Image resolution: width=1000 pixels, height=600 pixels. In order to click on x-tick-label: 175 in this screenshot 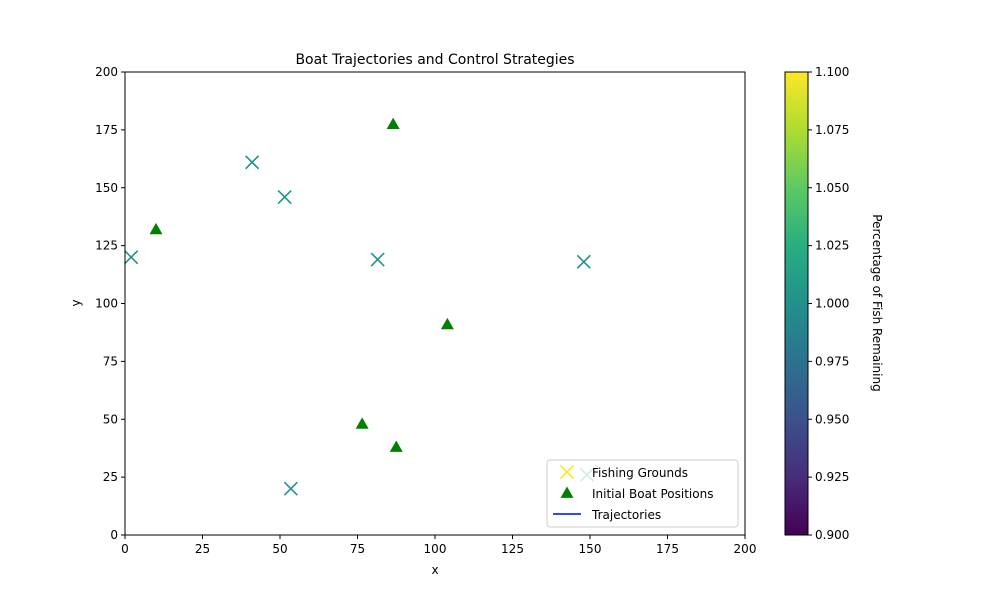, I will do `click(667, 549)`.